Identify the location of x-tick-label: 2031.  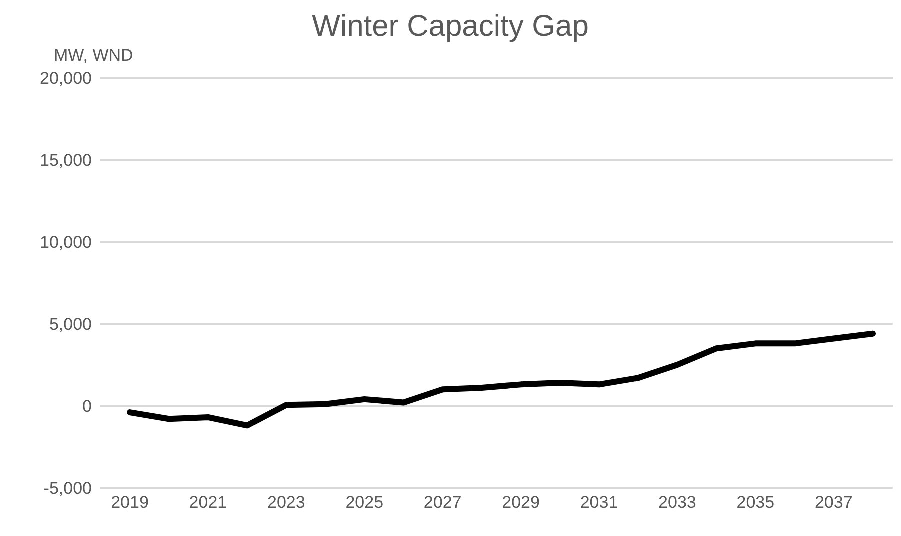
(599, 502).